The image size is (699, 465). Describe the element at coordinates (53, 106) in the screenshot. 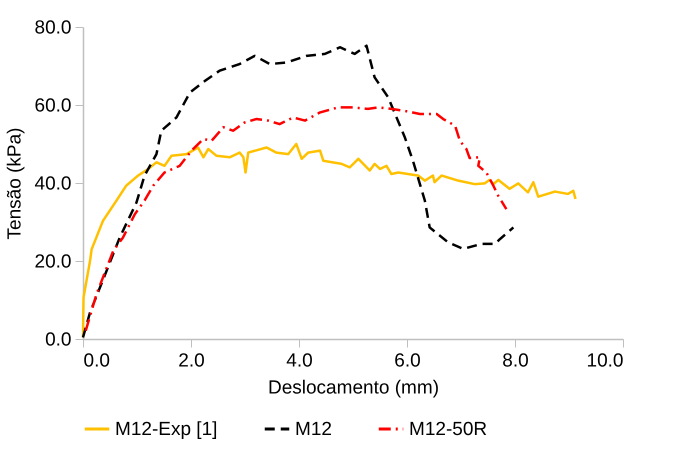

I see `y-tick-label: 60.0` at that location.